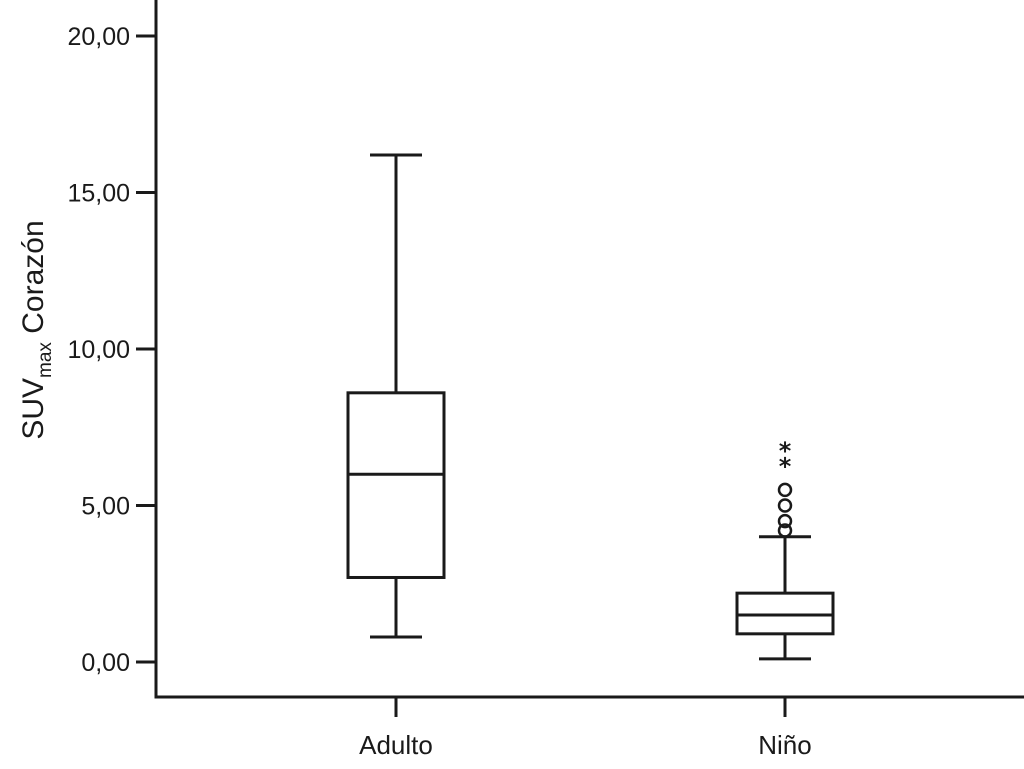 The height and width of the screenshot is (769, 1024). What do you see at coordinates (105, 507) in the screenshot?
I see `y-tick-label: 5,00` at bounding box center [105, 507].